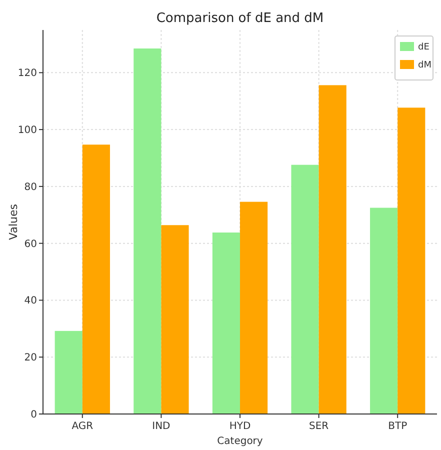 The width and height of the screenshot is (441, 450). What do you see at coordinates (425, 65) in the screenshot?
I see `legend-label: dM` at bounding box center [425, 65].